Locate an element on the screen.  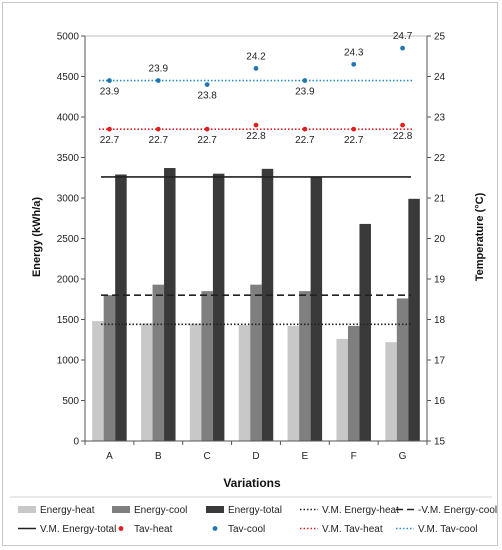
data-label-tav-cool: 24.2 is located at coordinates (256, 56).